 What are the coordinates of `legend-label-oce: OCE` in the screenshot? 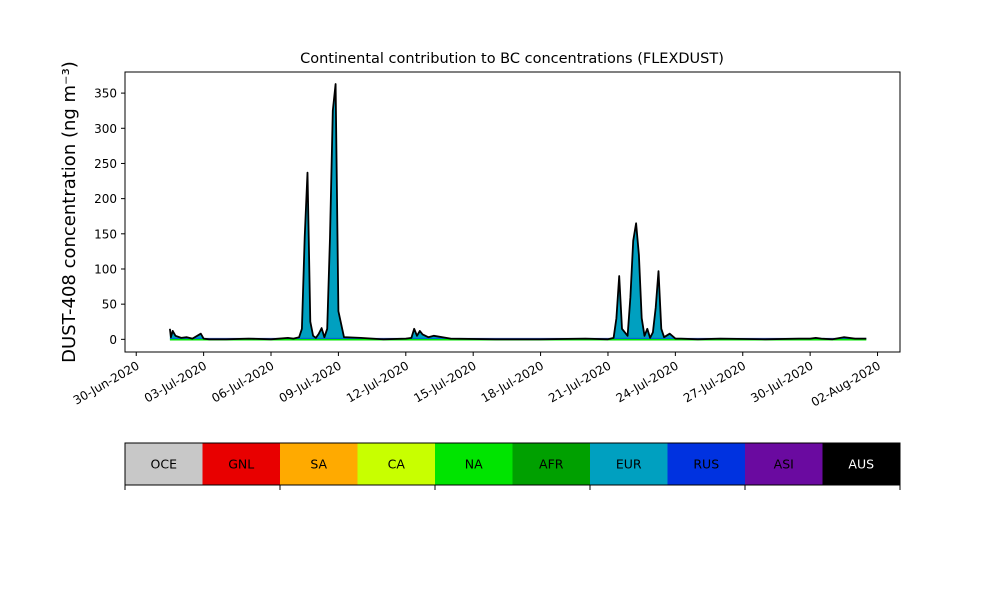 It's located at (164, 464).